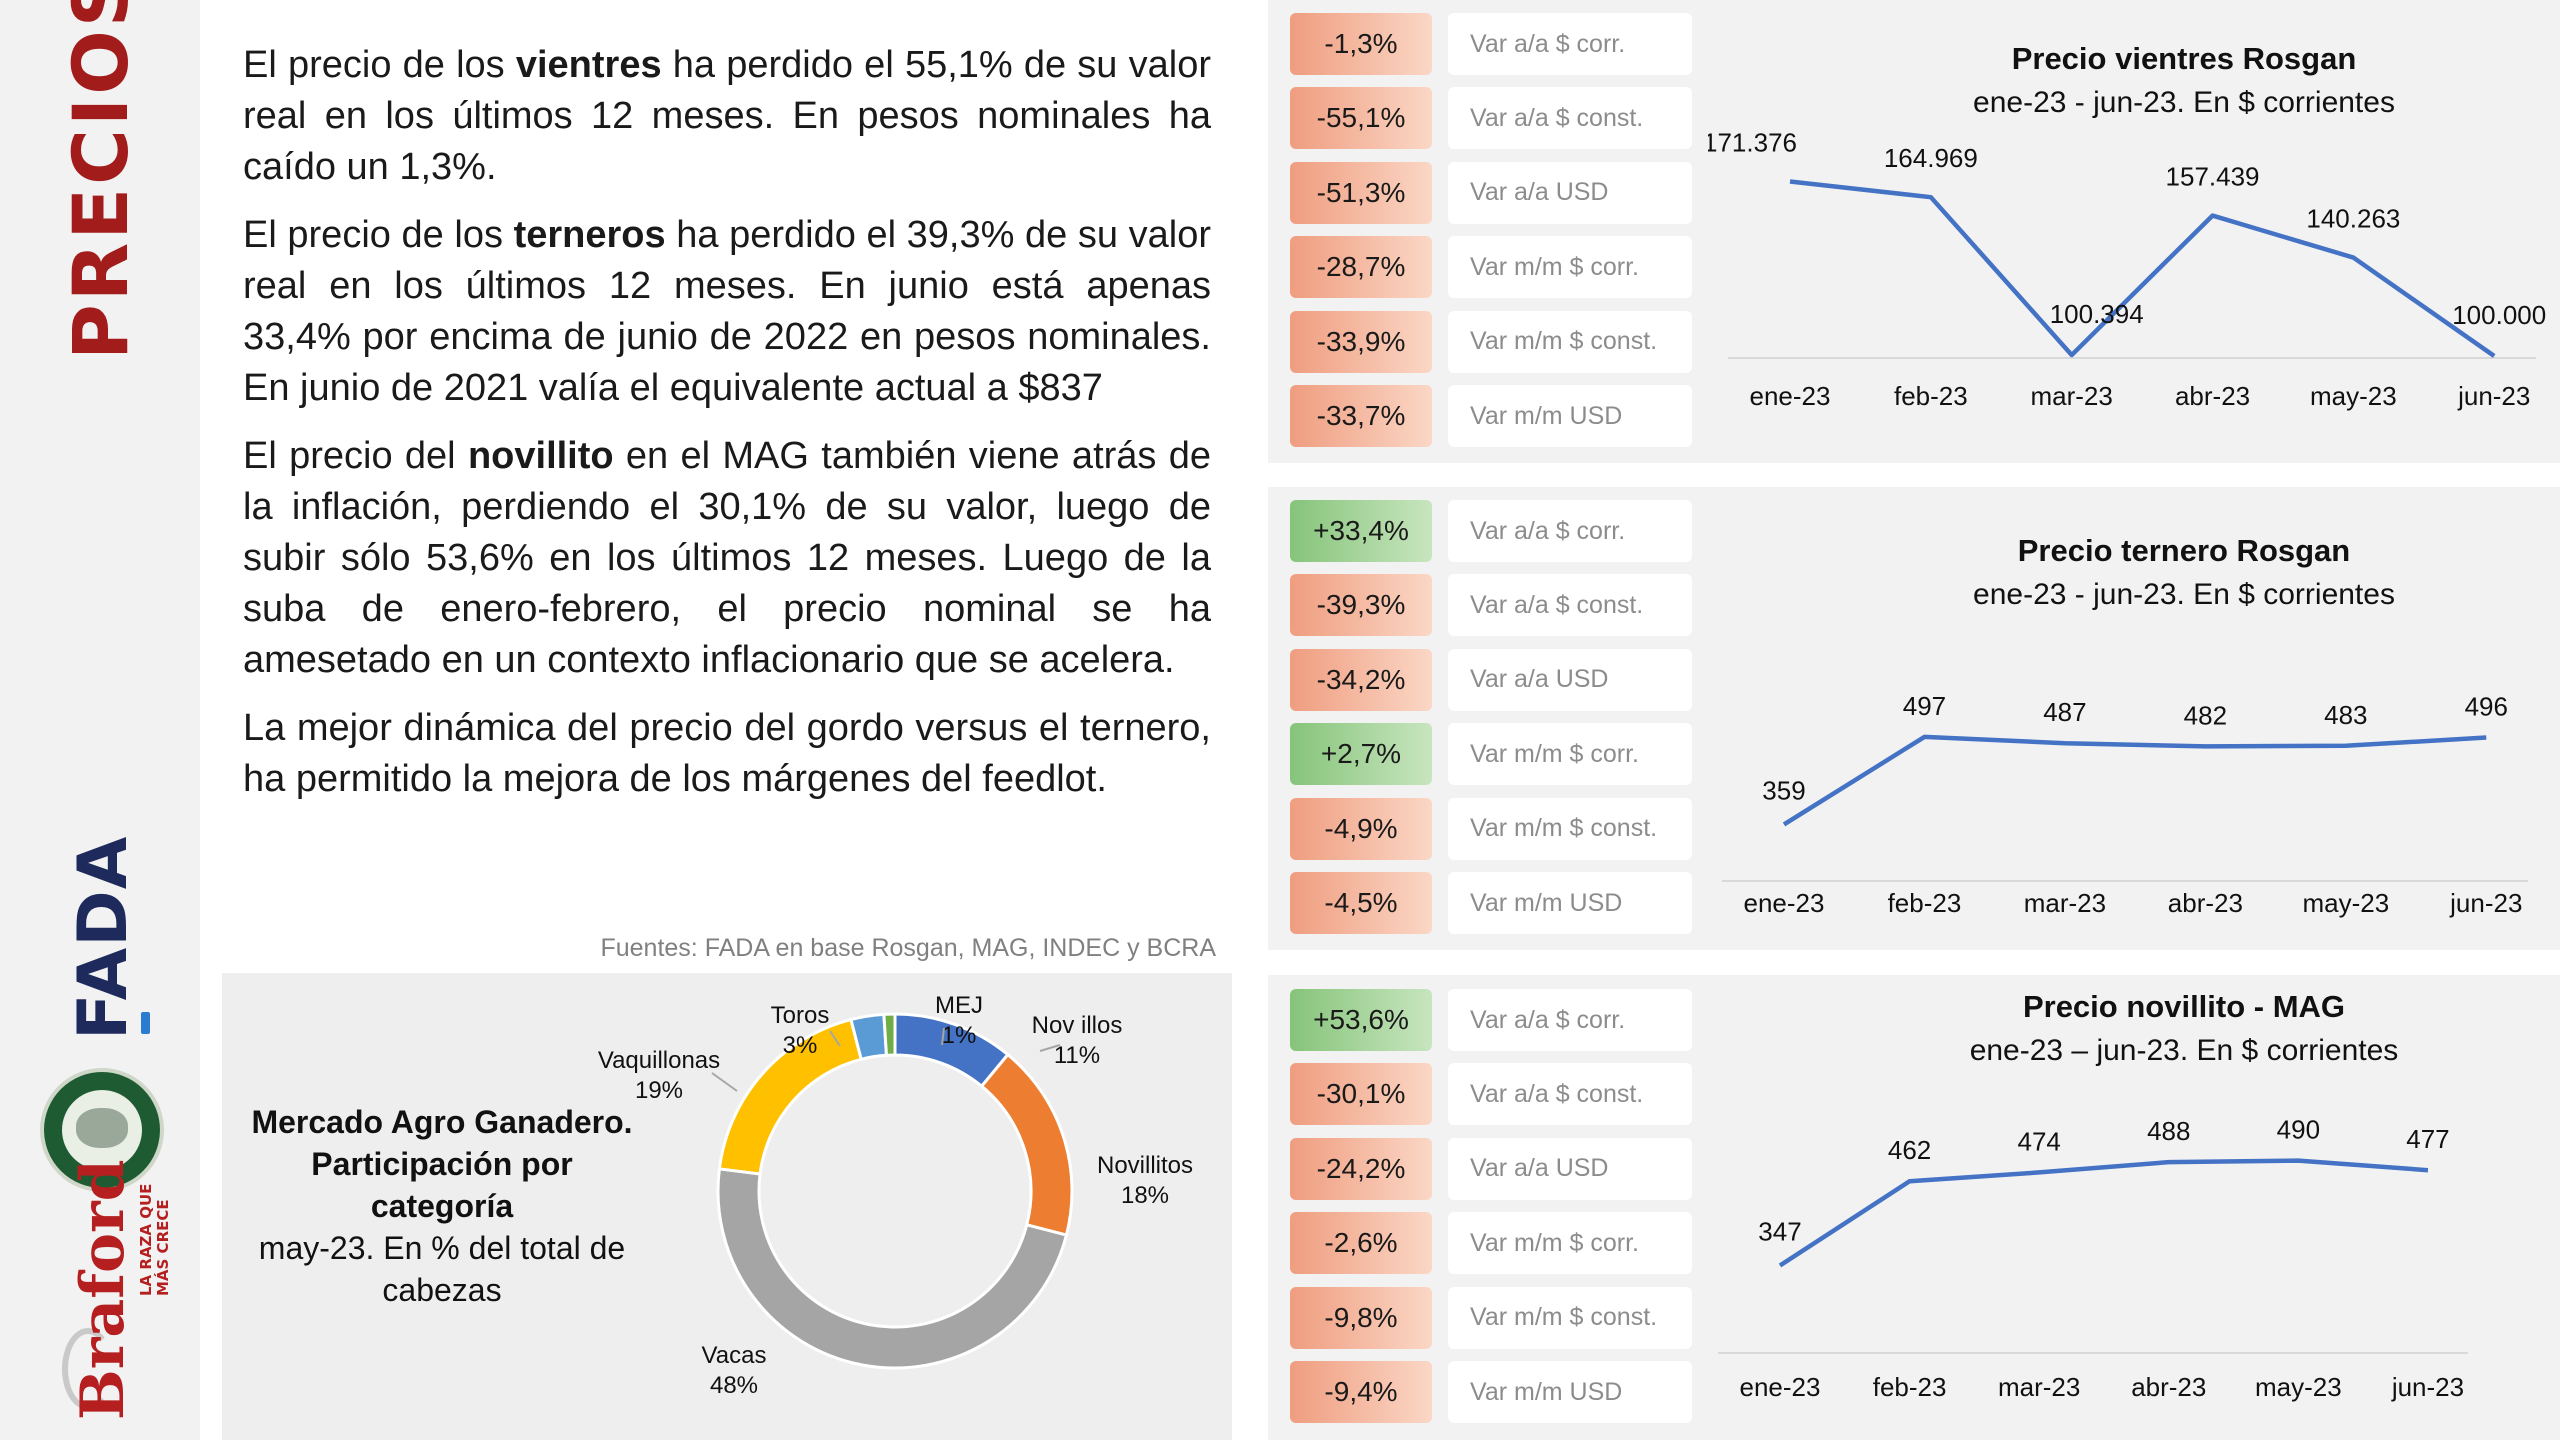 This screenshot has height=1440, width=2560. Describe the element at coordinates (734, 1385) in the screenshot. I see `slice-value-label: 48%` at that location.